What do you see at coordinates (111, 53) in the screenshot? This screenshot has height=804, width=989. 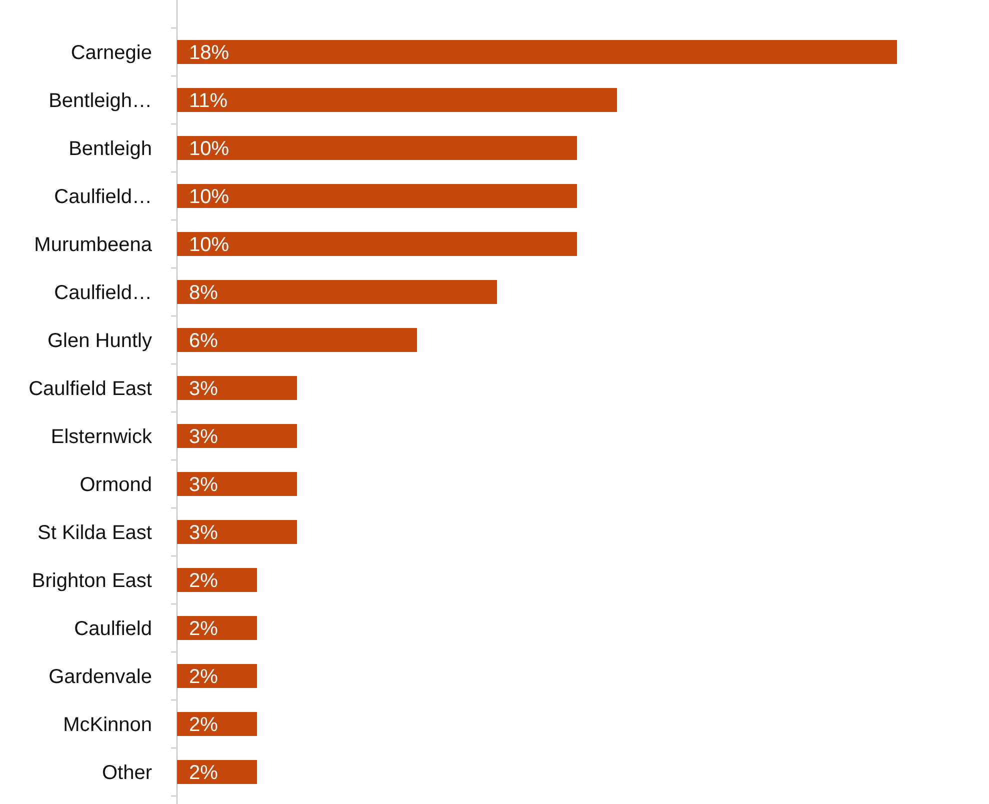 I see `y-tick-label: Carnegie` at bounding box center [111, 53].